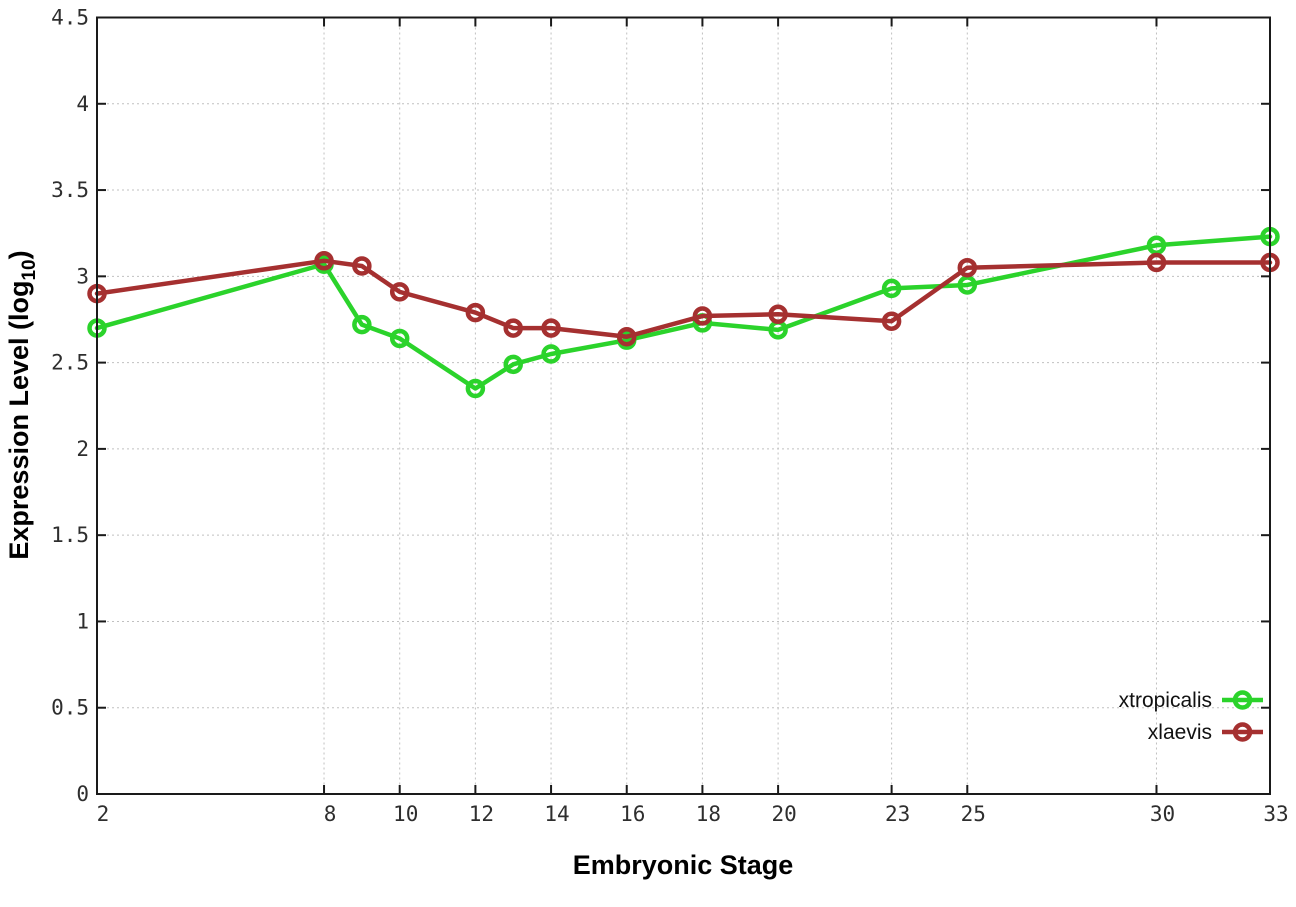  I want to click on x-tick-label: 25, so click(973, 814).